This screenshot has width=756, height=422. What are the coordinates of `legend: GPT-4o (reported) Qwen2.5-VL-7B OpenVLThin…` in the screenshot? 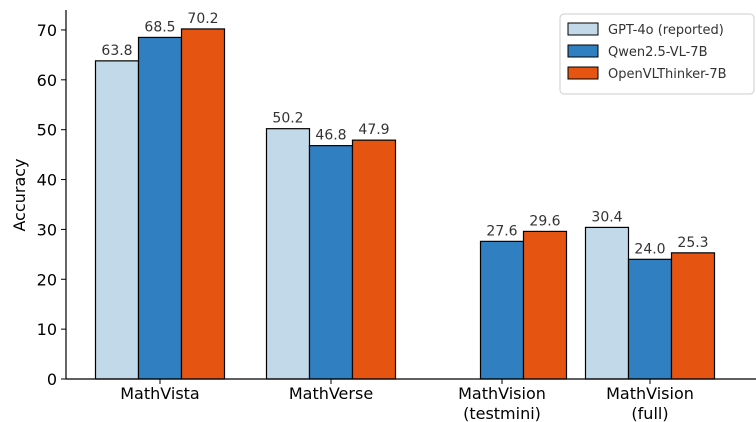 It's located at (657, 54).